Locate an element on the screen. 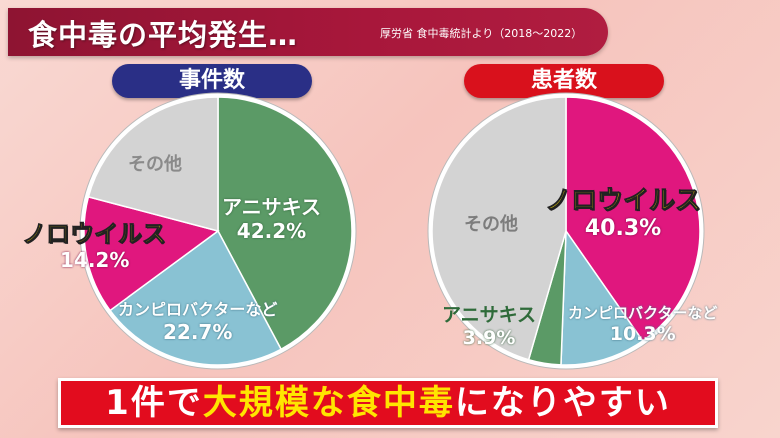  left-chart-title: 事件数 is located at coordinates (212, 81).